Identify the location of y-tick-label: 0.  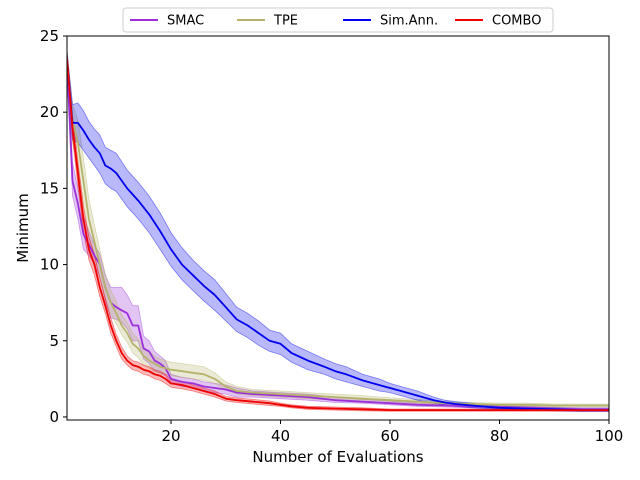
(54, 417).